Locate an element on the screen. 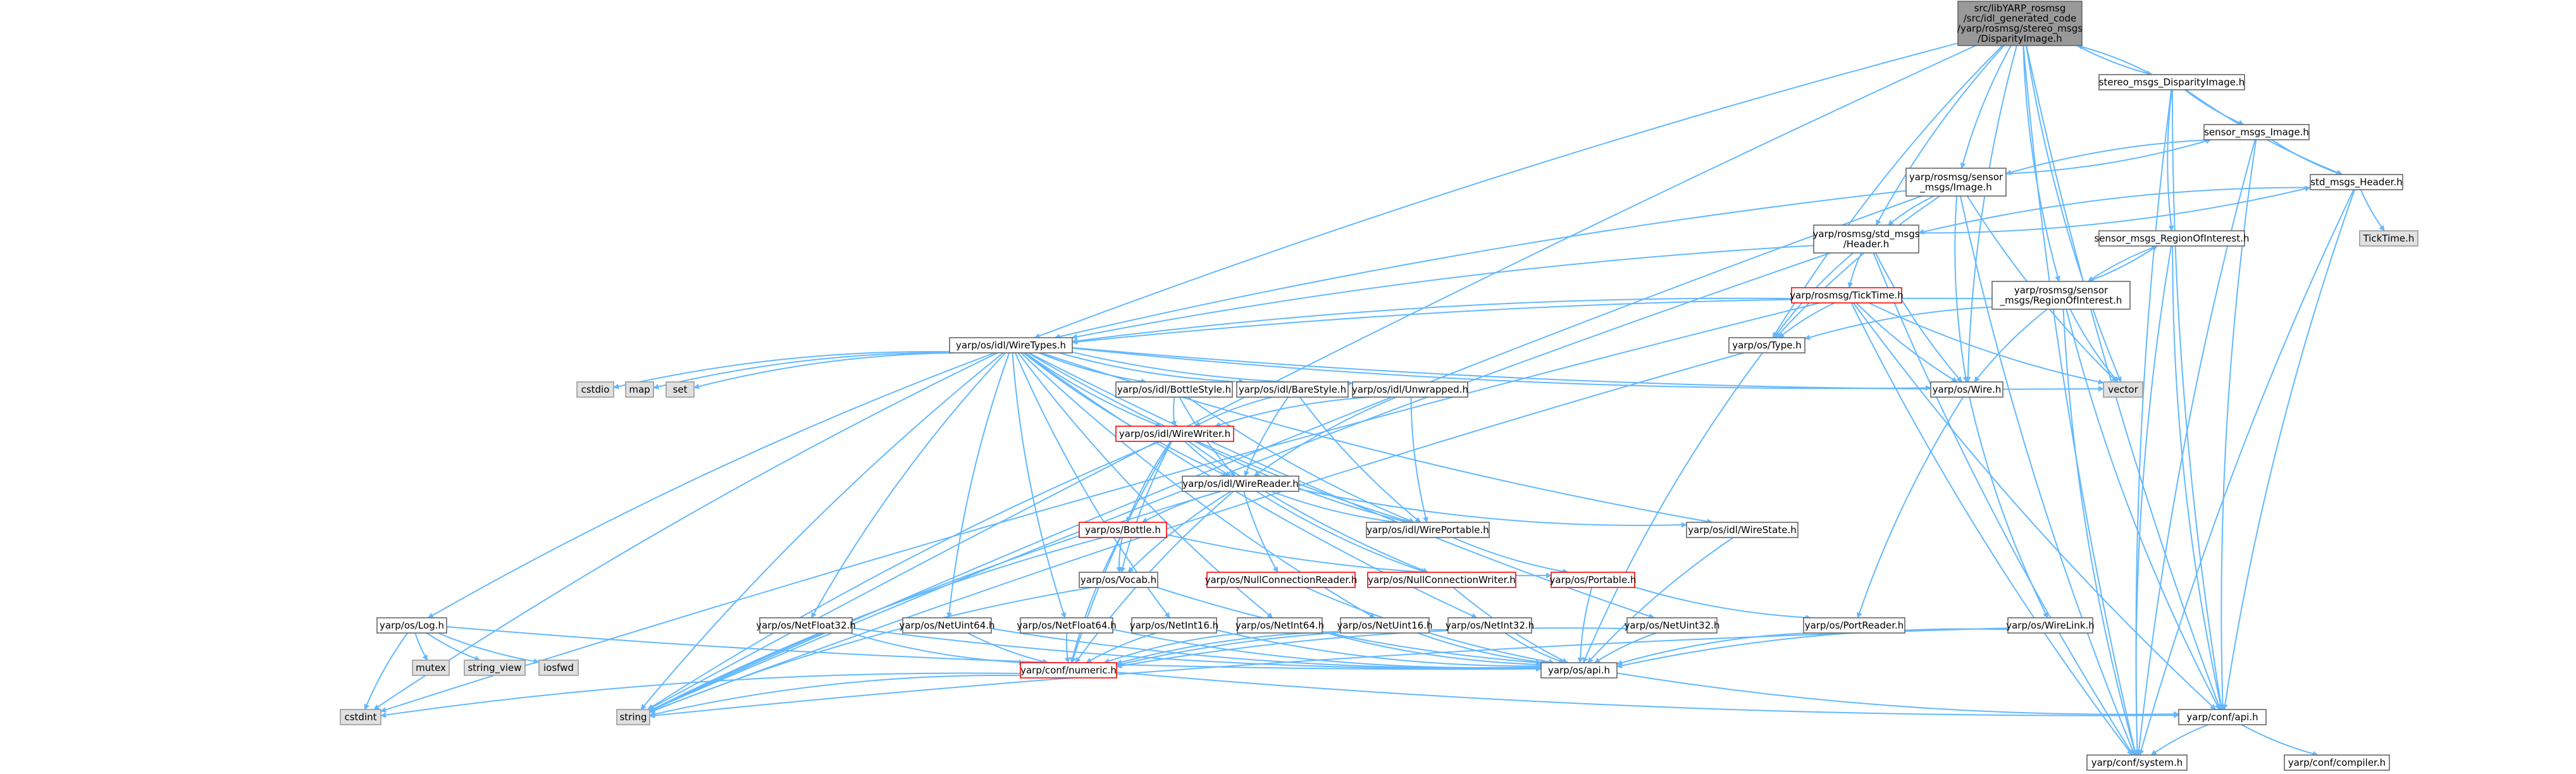 Image resolution: width=2576 pixels, height=774 pixels. edge-wire_h-to-wirelink is located at coordinates (2008, 507).